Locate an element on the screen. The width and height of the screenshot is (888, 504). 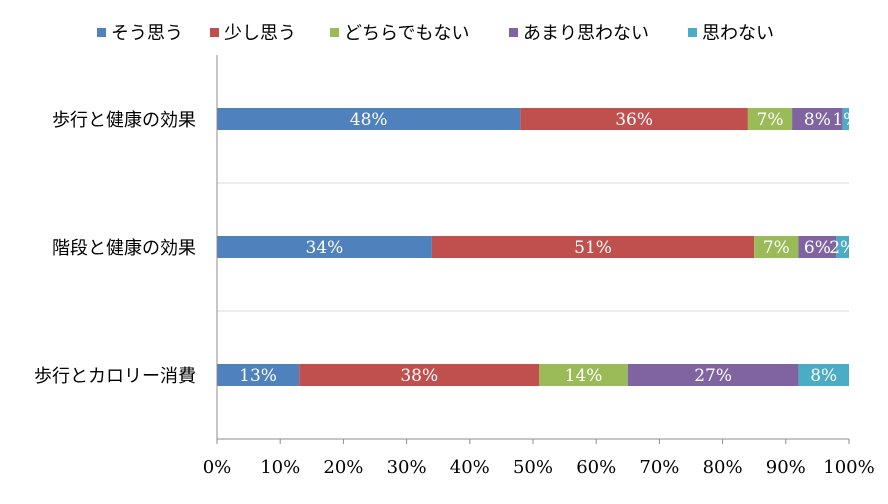
legend-label: 思わない is located at coordinates (738, 33).